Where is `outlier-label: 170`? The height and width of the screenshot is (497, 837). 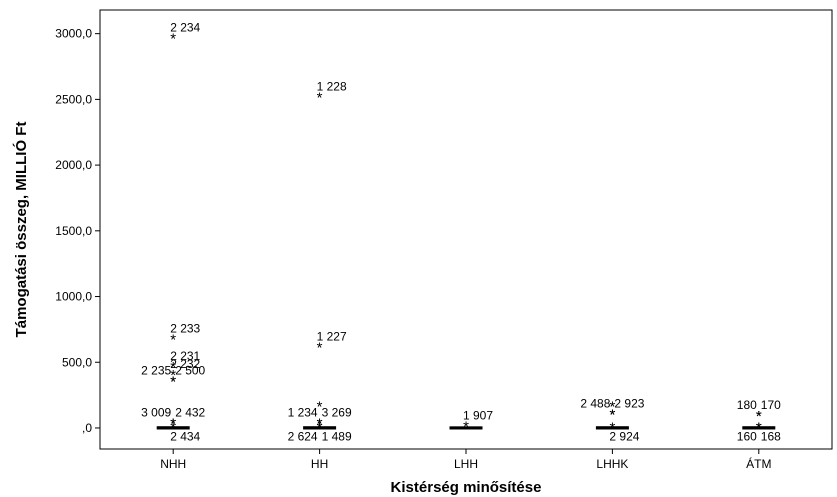
outlier-label: 170 is located at coordinates (771, 405).